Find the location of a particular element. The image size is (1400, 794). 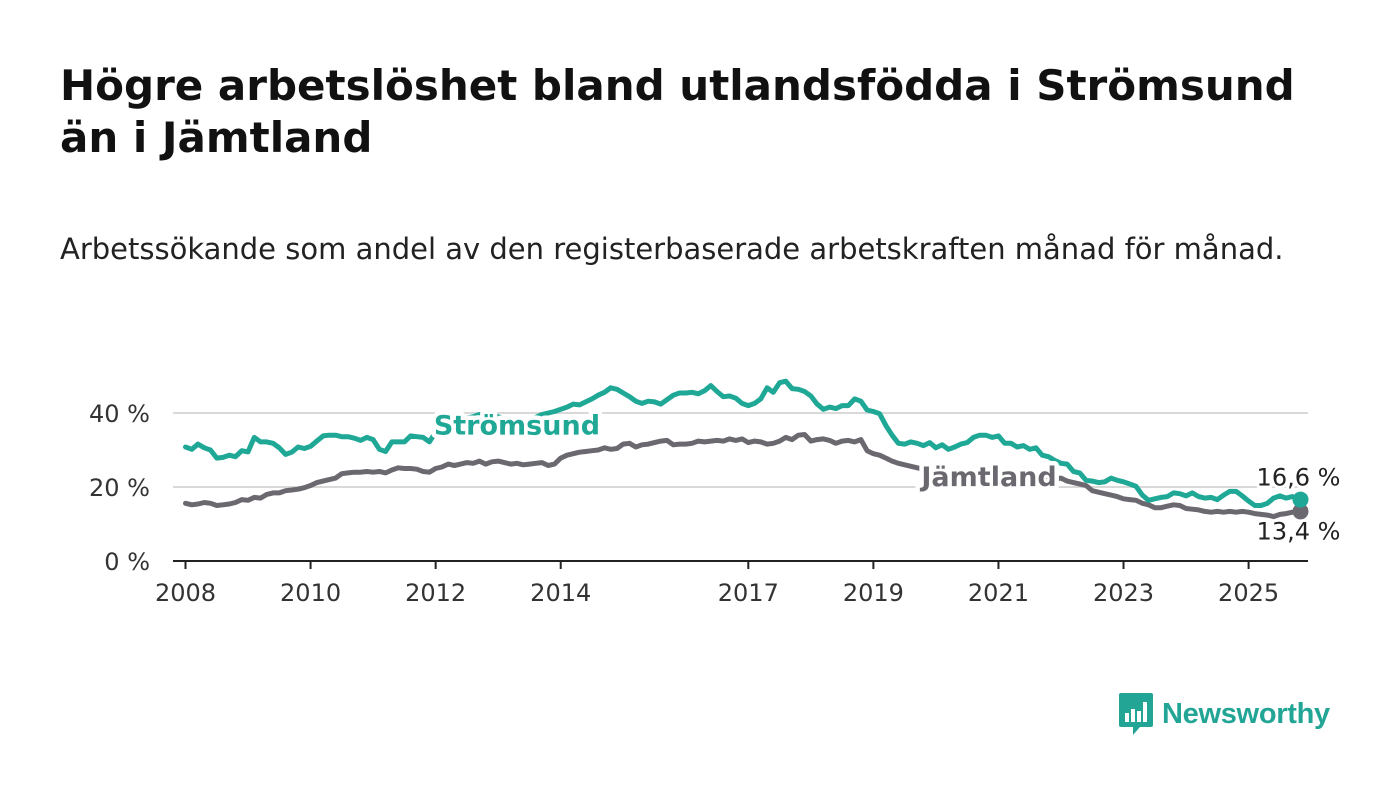

x-tick-label: 2017 is located at coordinates (748, 593).